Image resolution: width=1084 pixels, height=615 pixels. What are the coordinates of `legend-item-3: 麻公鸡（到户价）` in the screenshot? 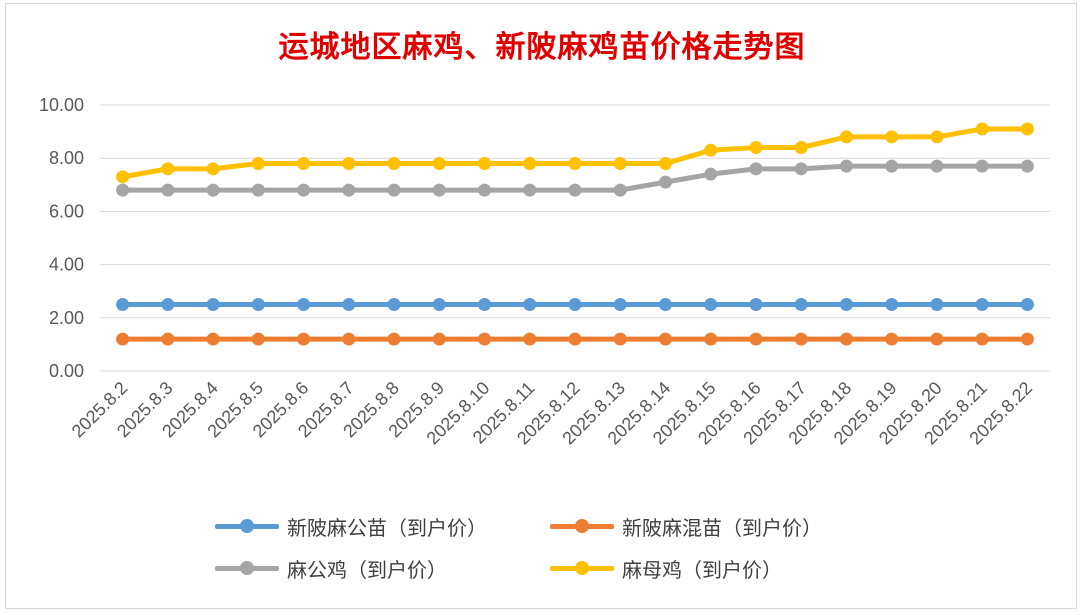 It's located at (331, 568).